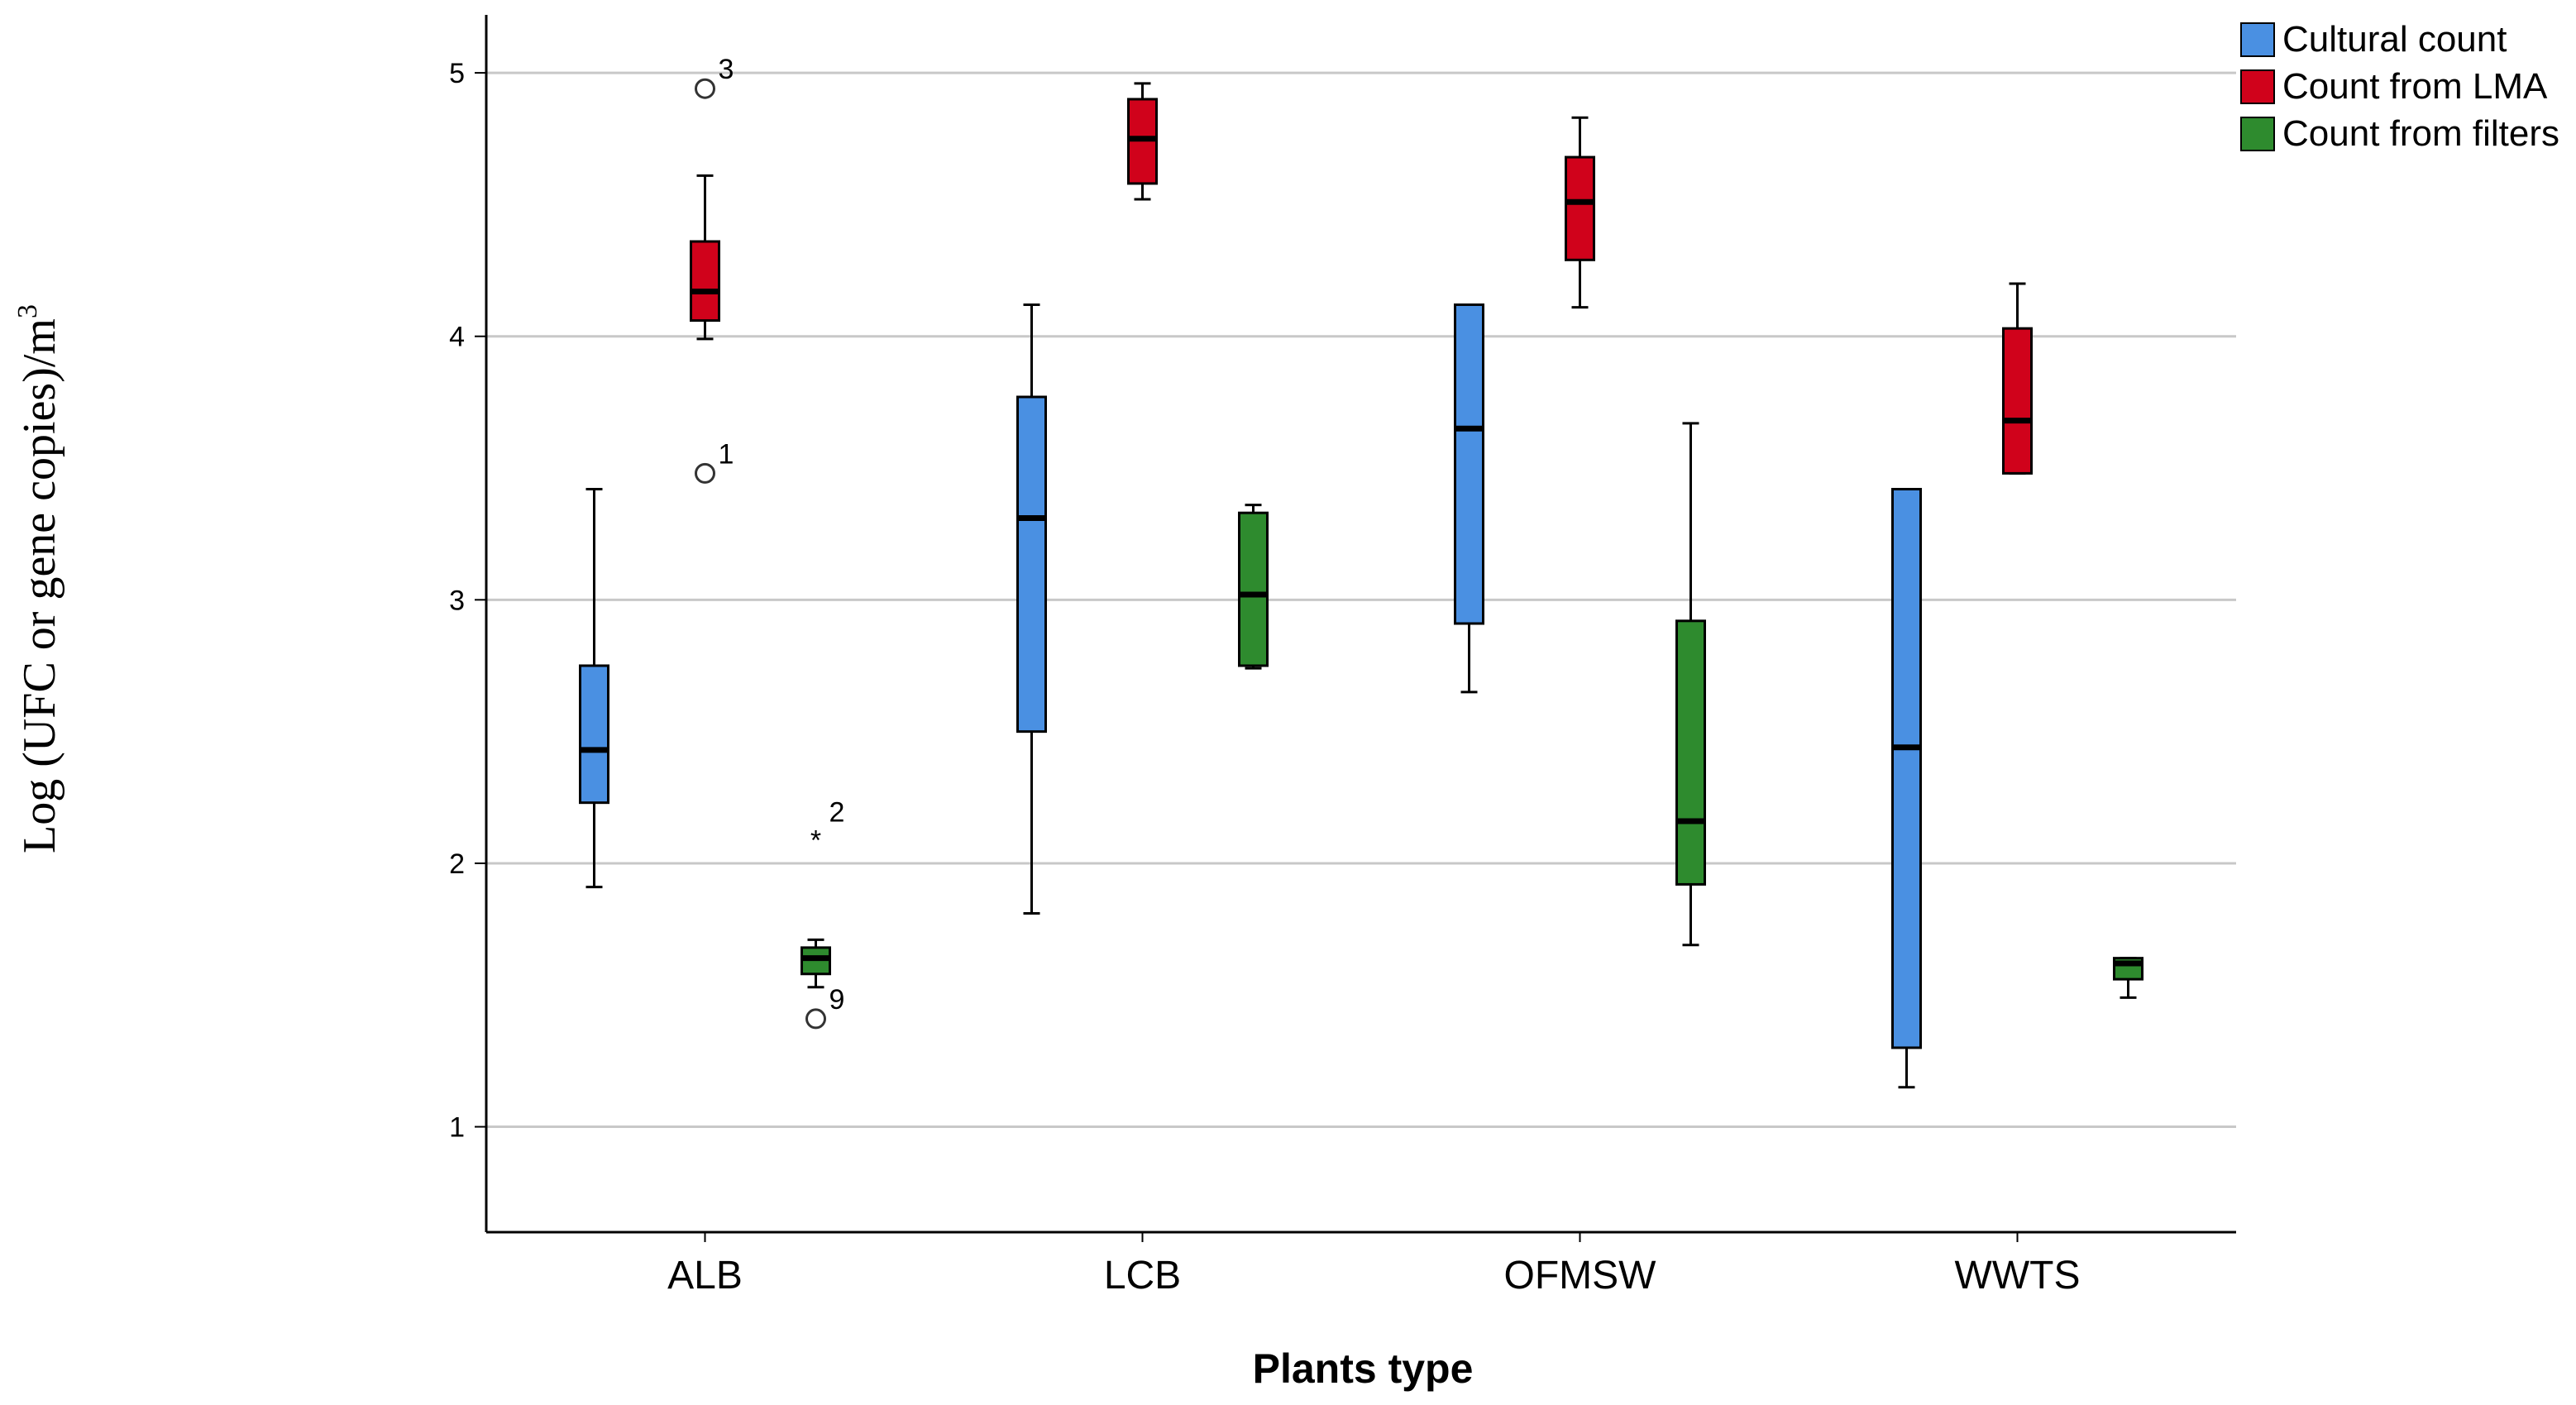 The height and width of the screenshot is (1405, 2576). I want to click on y-tick-label-3: 3, so click(457, 600).